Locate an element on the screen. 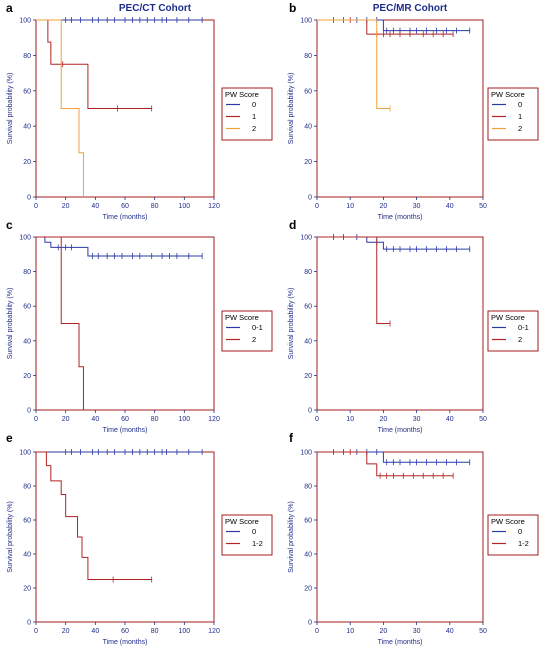 Image resolution: width=550 pixels, height=649 pixels. panel-letter-d: d is located at coordinates (292, 225).